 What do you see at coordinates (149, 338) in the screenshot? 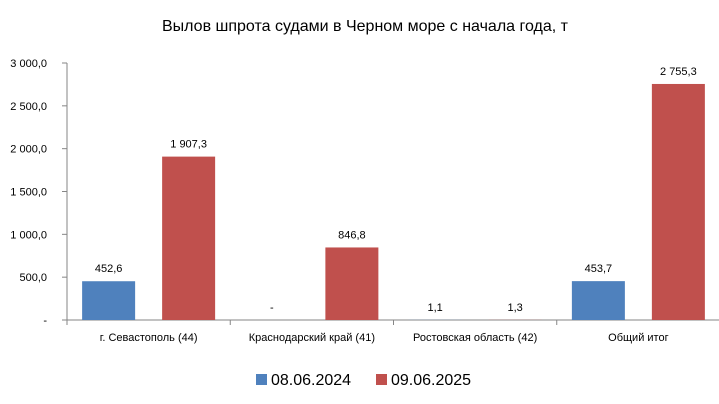
I see `category-label: г. Севастополь (44)` at bounding box center [149, 338].